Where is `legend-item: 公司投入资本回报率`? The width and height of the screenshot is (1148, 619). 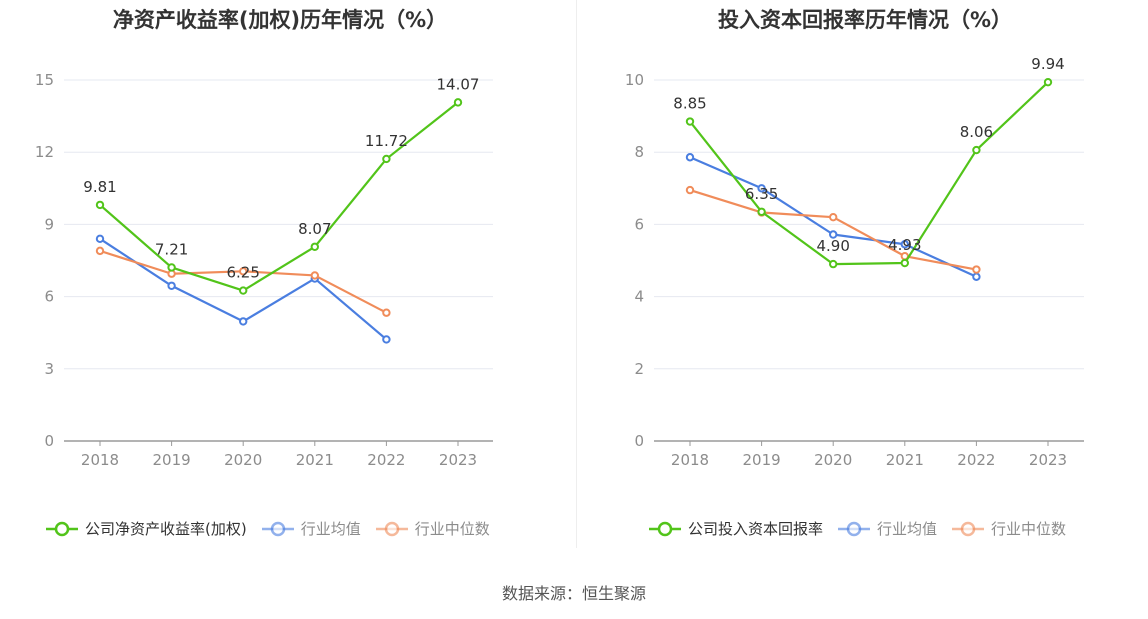
legend-item: 公司投入资本回报率 is located at coordinates (735, 528).